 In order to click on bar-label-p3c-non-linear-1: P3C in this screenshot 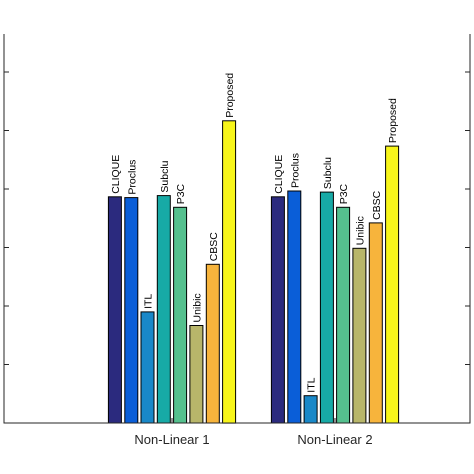, I will do `click(181, 193)`.